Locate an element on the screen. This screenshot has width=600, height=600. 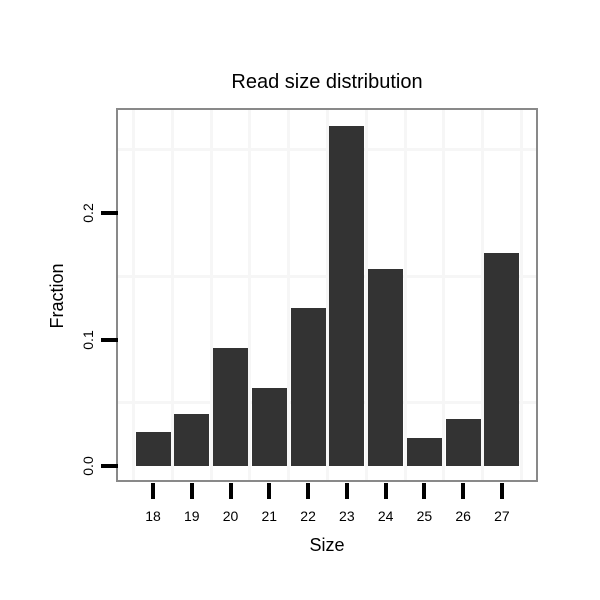
x-tick-label: 24 is located at coordinates (385, 516).